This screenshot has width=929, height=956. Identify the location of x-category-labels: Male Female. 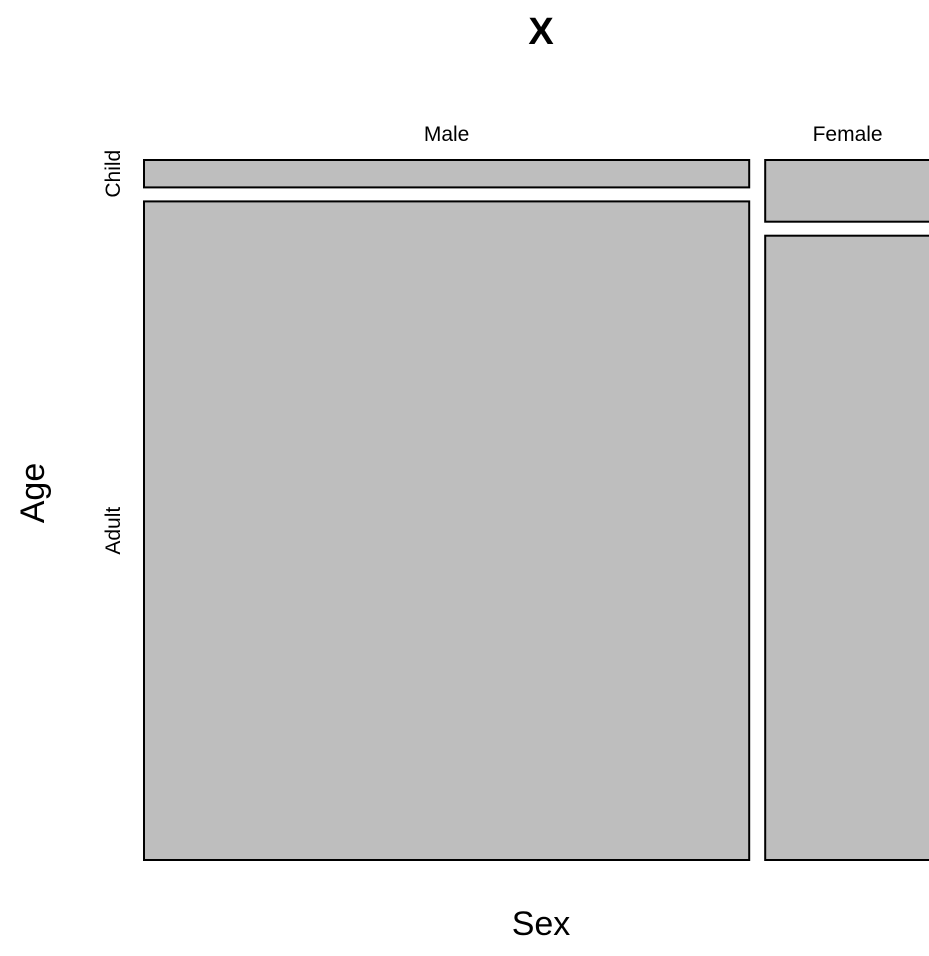
(653, 134).